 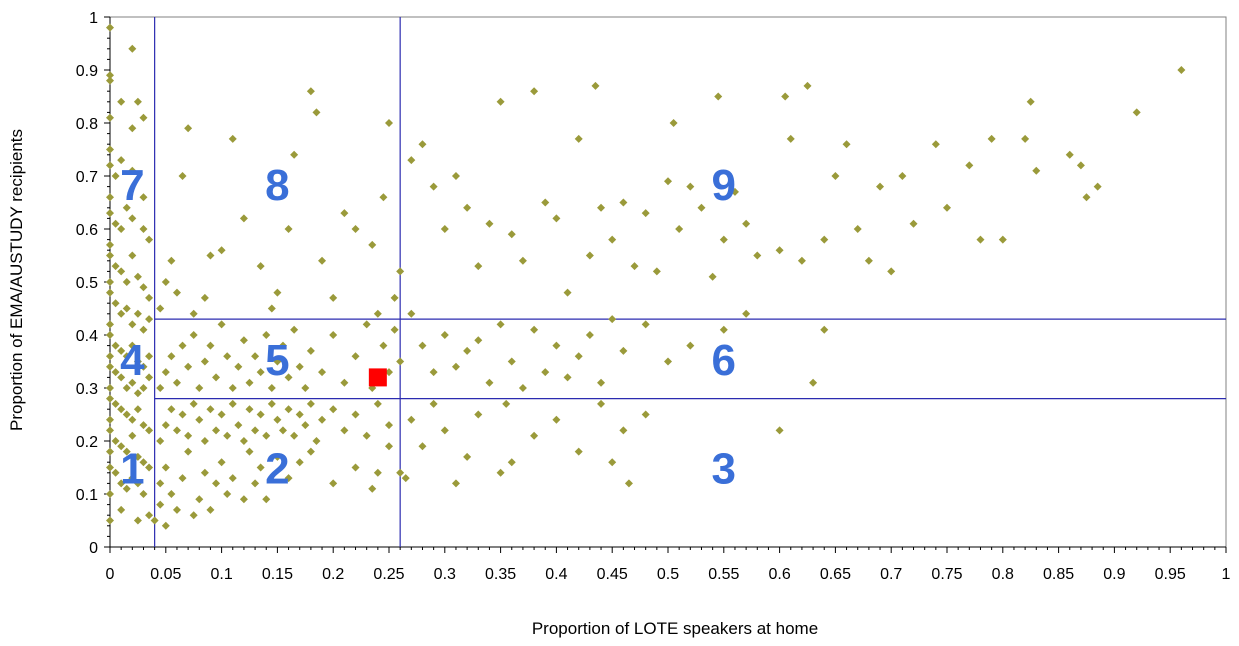 What do you see at coordinates (779, 574) in the screenshot?
I see `x-tick-label: 0.6` at bounding box center [779, 574].